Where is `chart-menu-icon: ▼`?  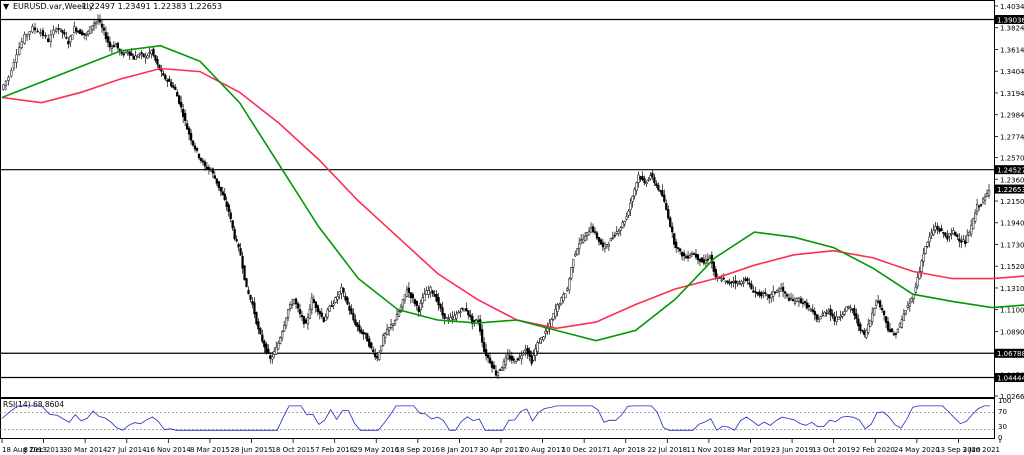 chart-menu-icon: ▼ is located at coordinates (6, 6).